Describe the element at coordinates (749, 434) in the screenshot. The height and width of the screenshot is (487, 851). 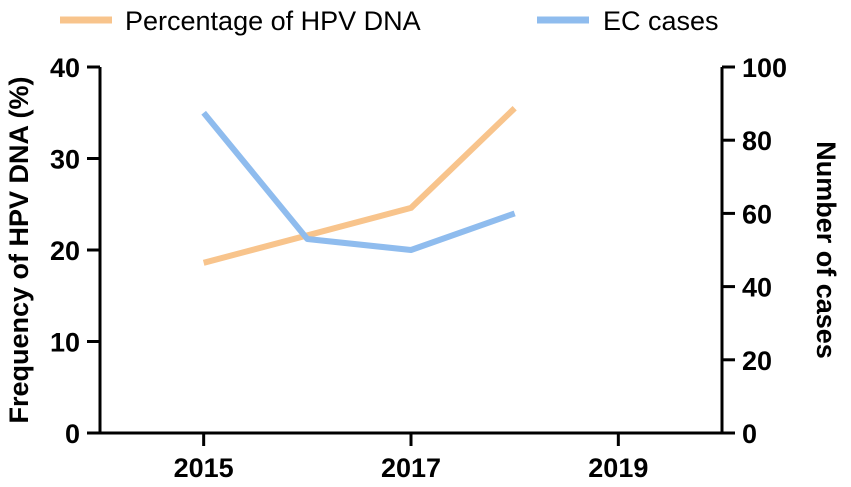
I see `right-y-tick-label: 0` at that location.